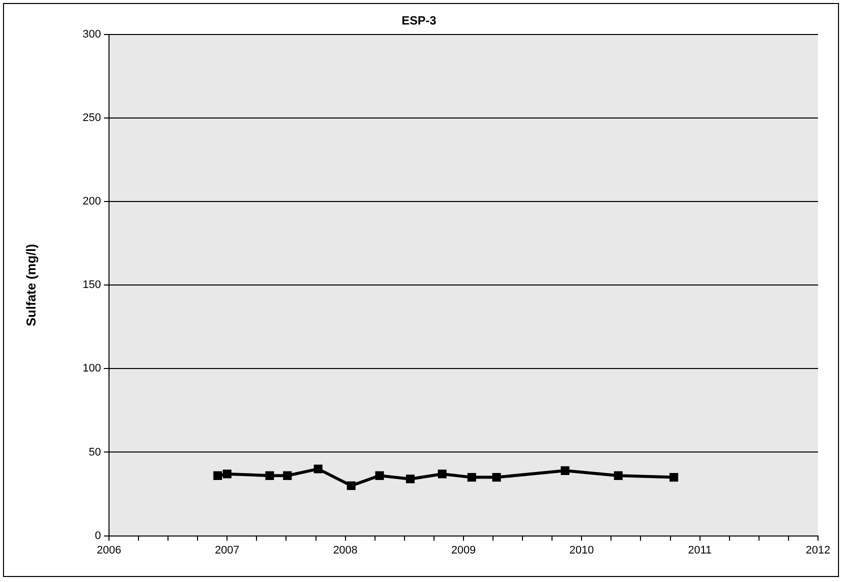 The width and height of the screenshot is (844, 582). What do you see at coordinates (94, 452) in the screenshot?
I see `y-tick-label: 50` at bounding box center [94, 452].